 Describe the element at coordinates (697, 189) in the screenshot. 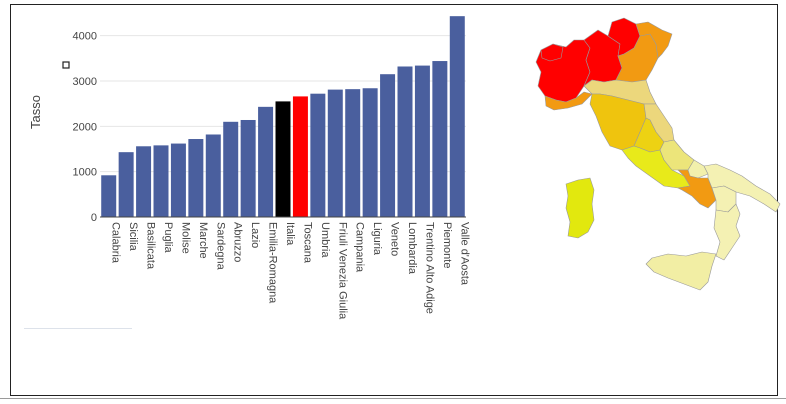

I see `map-region-campania` at that location.